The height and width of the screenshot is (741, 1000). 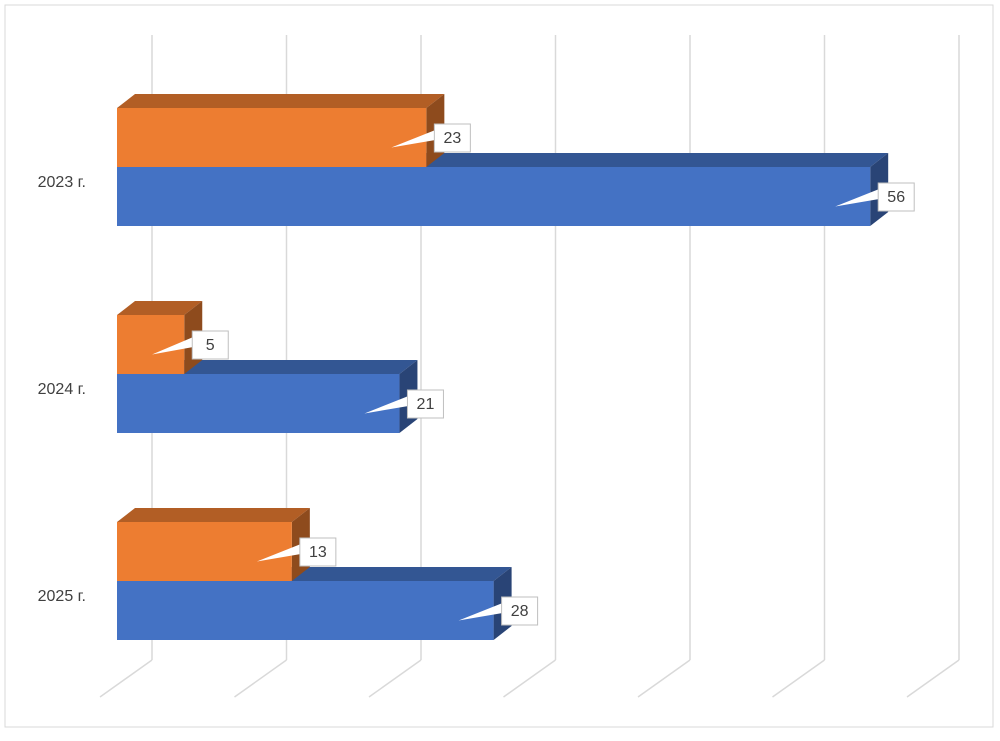 I want to click on data-label: 56, so click(x=896, y=197).